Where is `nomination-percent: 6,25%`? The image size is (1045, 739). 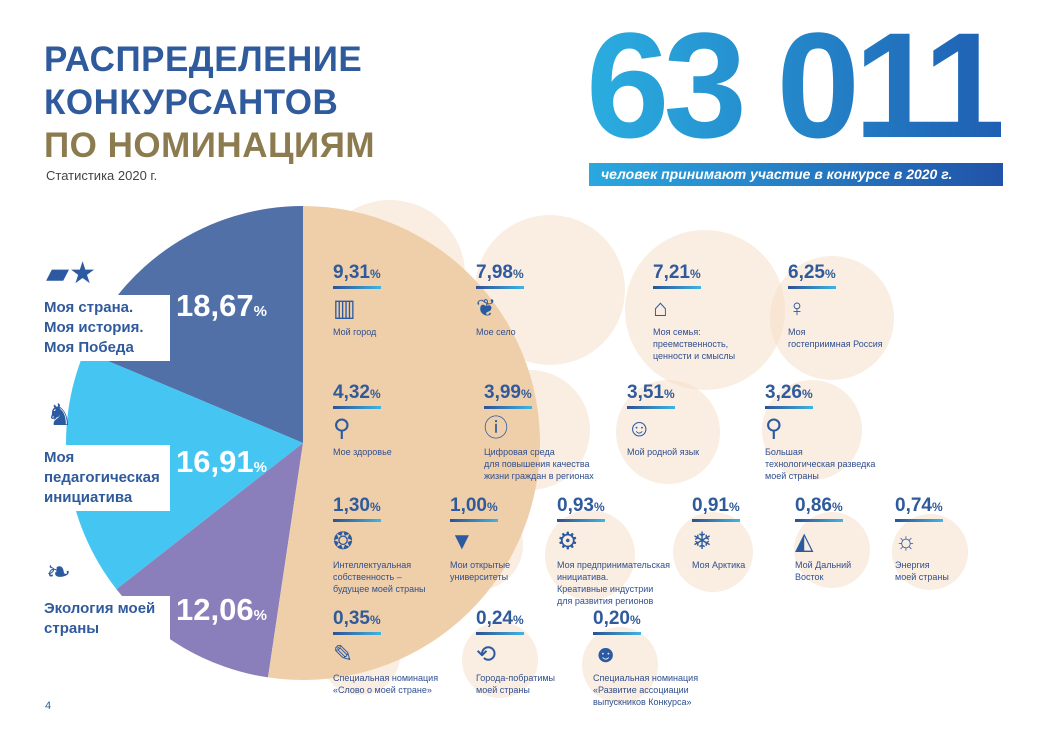
nomination-percent: 6,25% is located at coordinates (812, 275).